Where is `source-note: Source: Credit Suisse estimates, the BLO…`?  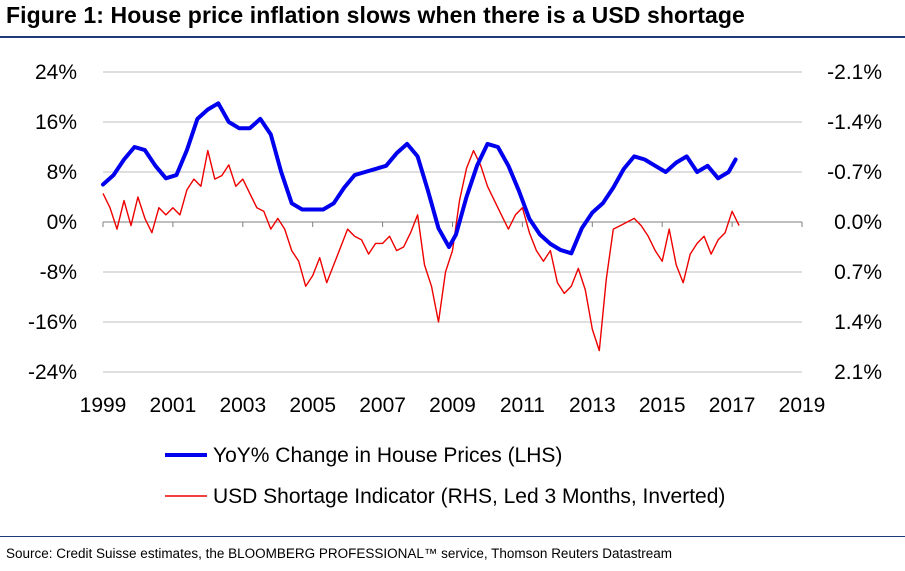
source-note: Source: Credit Suisse estimates, the BLO… is located at coordinates (339, 553).